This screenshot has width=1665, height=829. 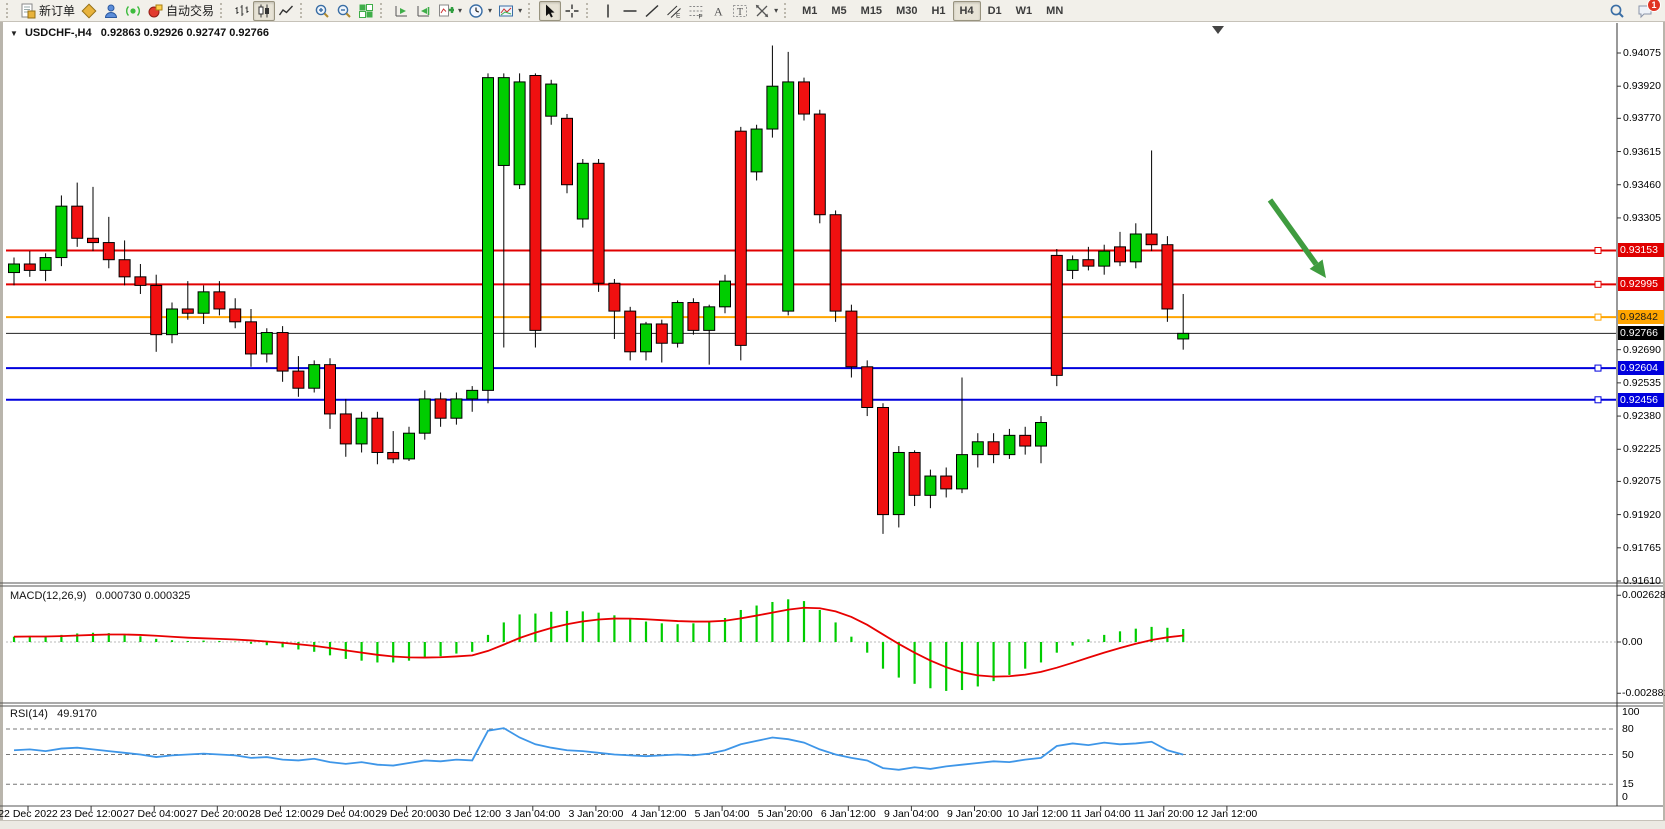 I want to click on indicators-button: ▾, so click(x=450, y=11).